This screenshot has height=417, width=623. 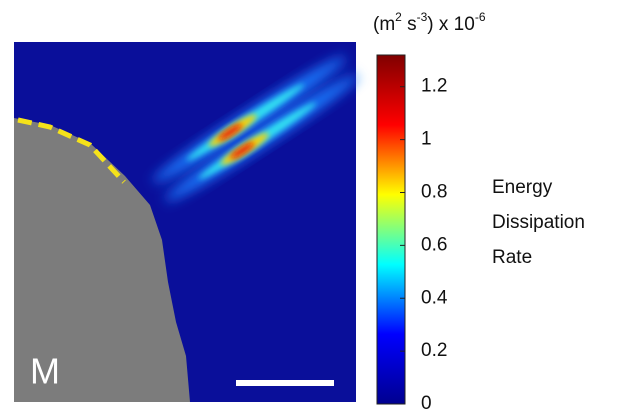 I want to click on panel-label: M, so click(x=45, y=371).